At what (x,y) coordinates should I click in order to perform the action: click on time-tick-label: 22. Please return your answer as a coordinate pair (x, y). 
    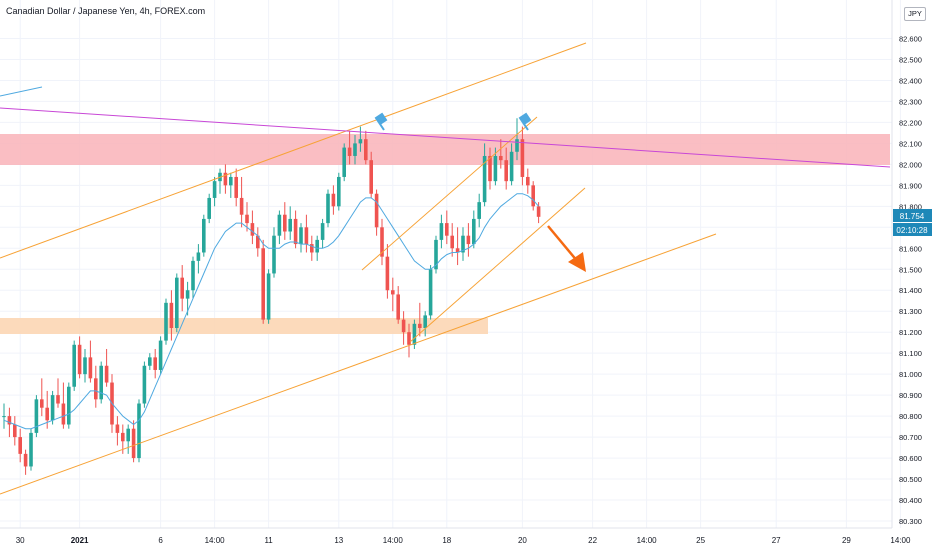
    Looking at the image, I should click on (592, 540).